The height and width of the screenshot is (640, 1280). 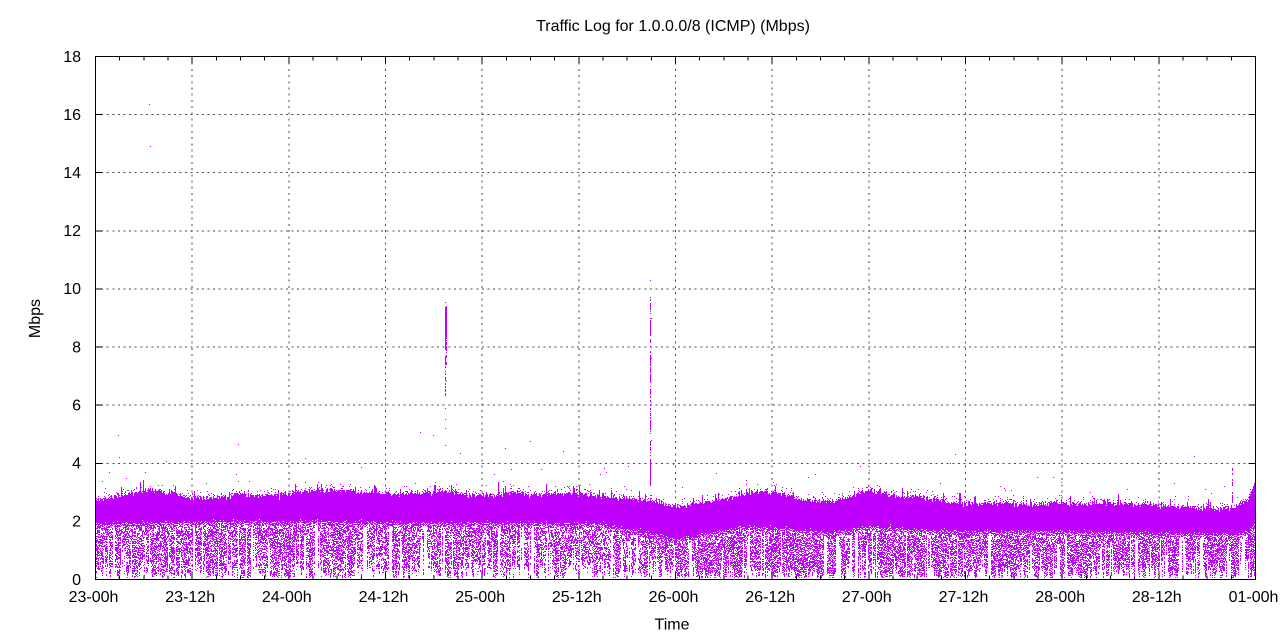 What do you see at coordinates (672, 625) in the screenshot?
I see `svg-text: Time` at bounding box center [672, 625].